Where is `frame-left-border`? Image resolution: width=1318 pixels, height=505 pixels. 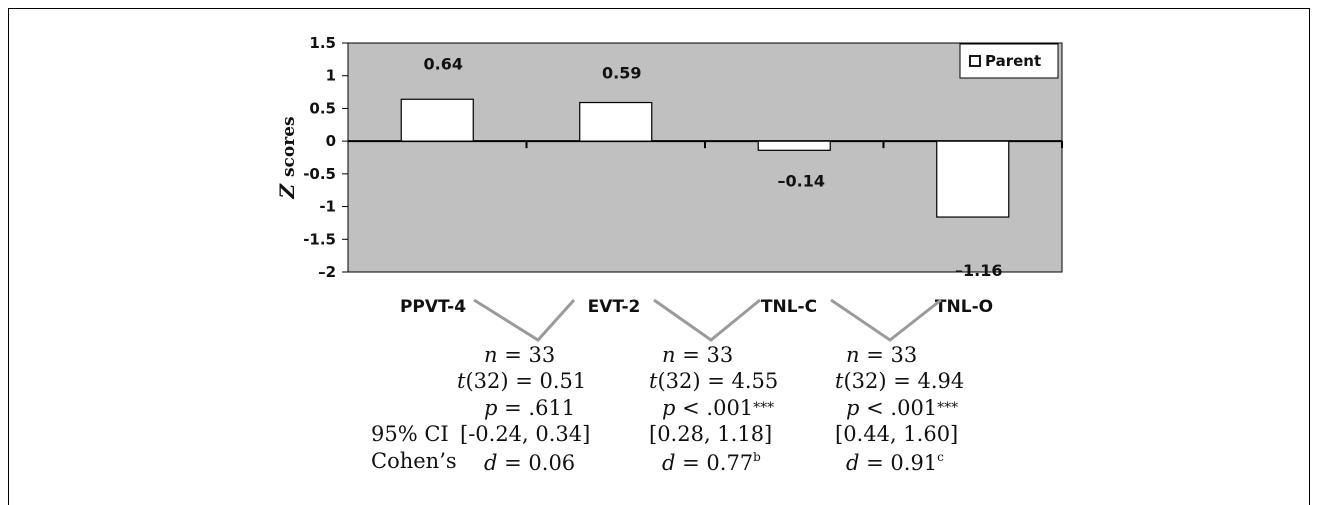
frame-left-border is located at coordinates (8, 256).